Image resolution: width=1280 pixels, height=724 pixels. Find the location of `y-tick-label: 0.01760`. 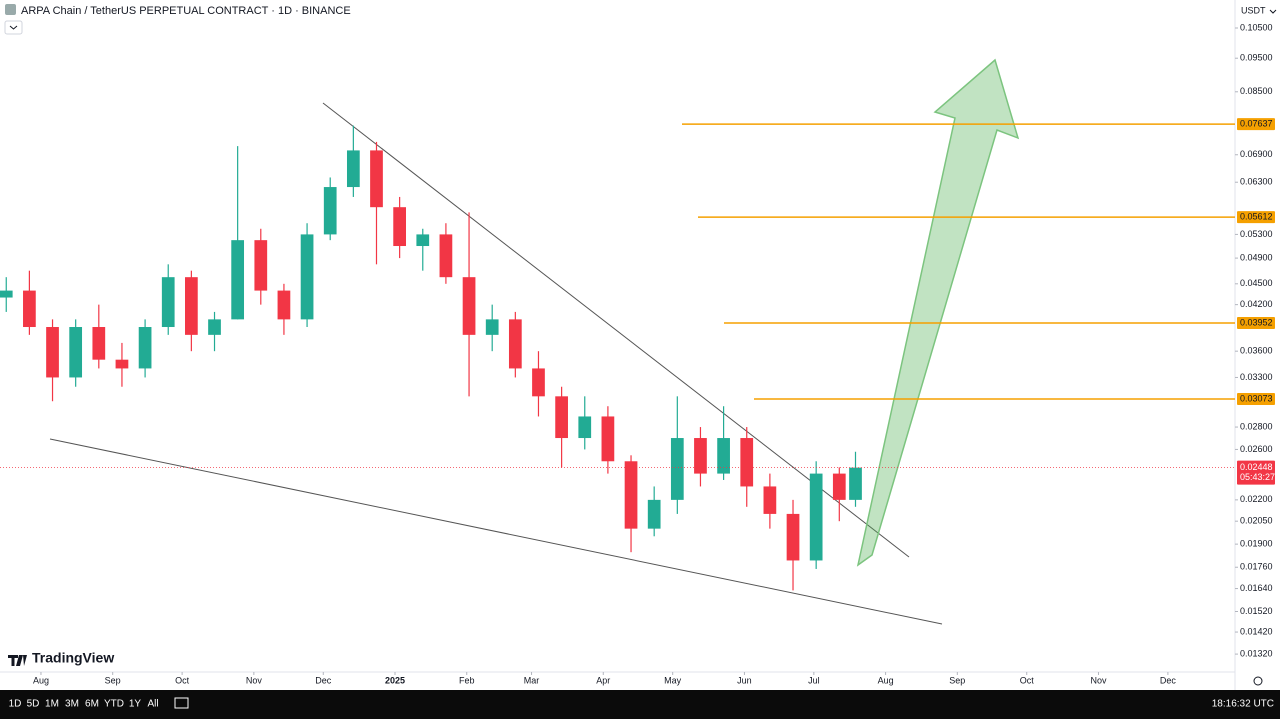

y-tick-label: 0.01760 is located at coordinates (1256, 567).